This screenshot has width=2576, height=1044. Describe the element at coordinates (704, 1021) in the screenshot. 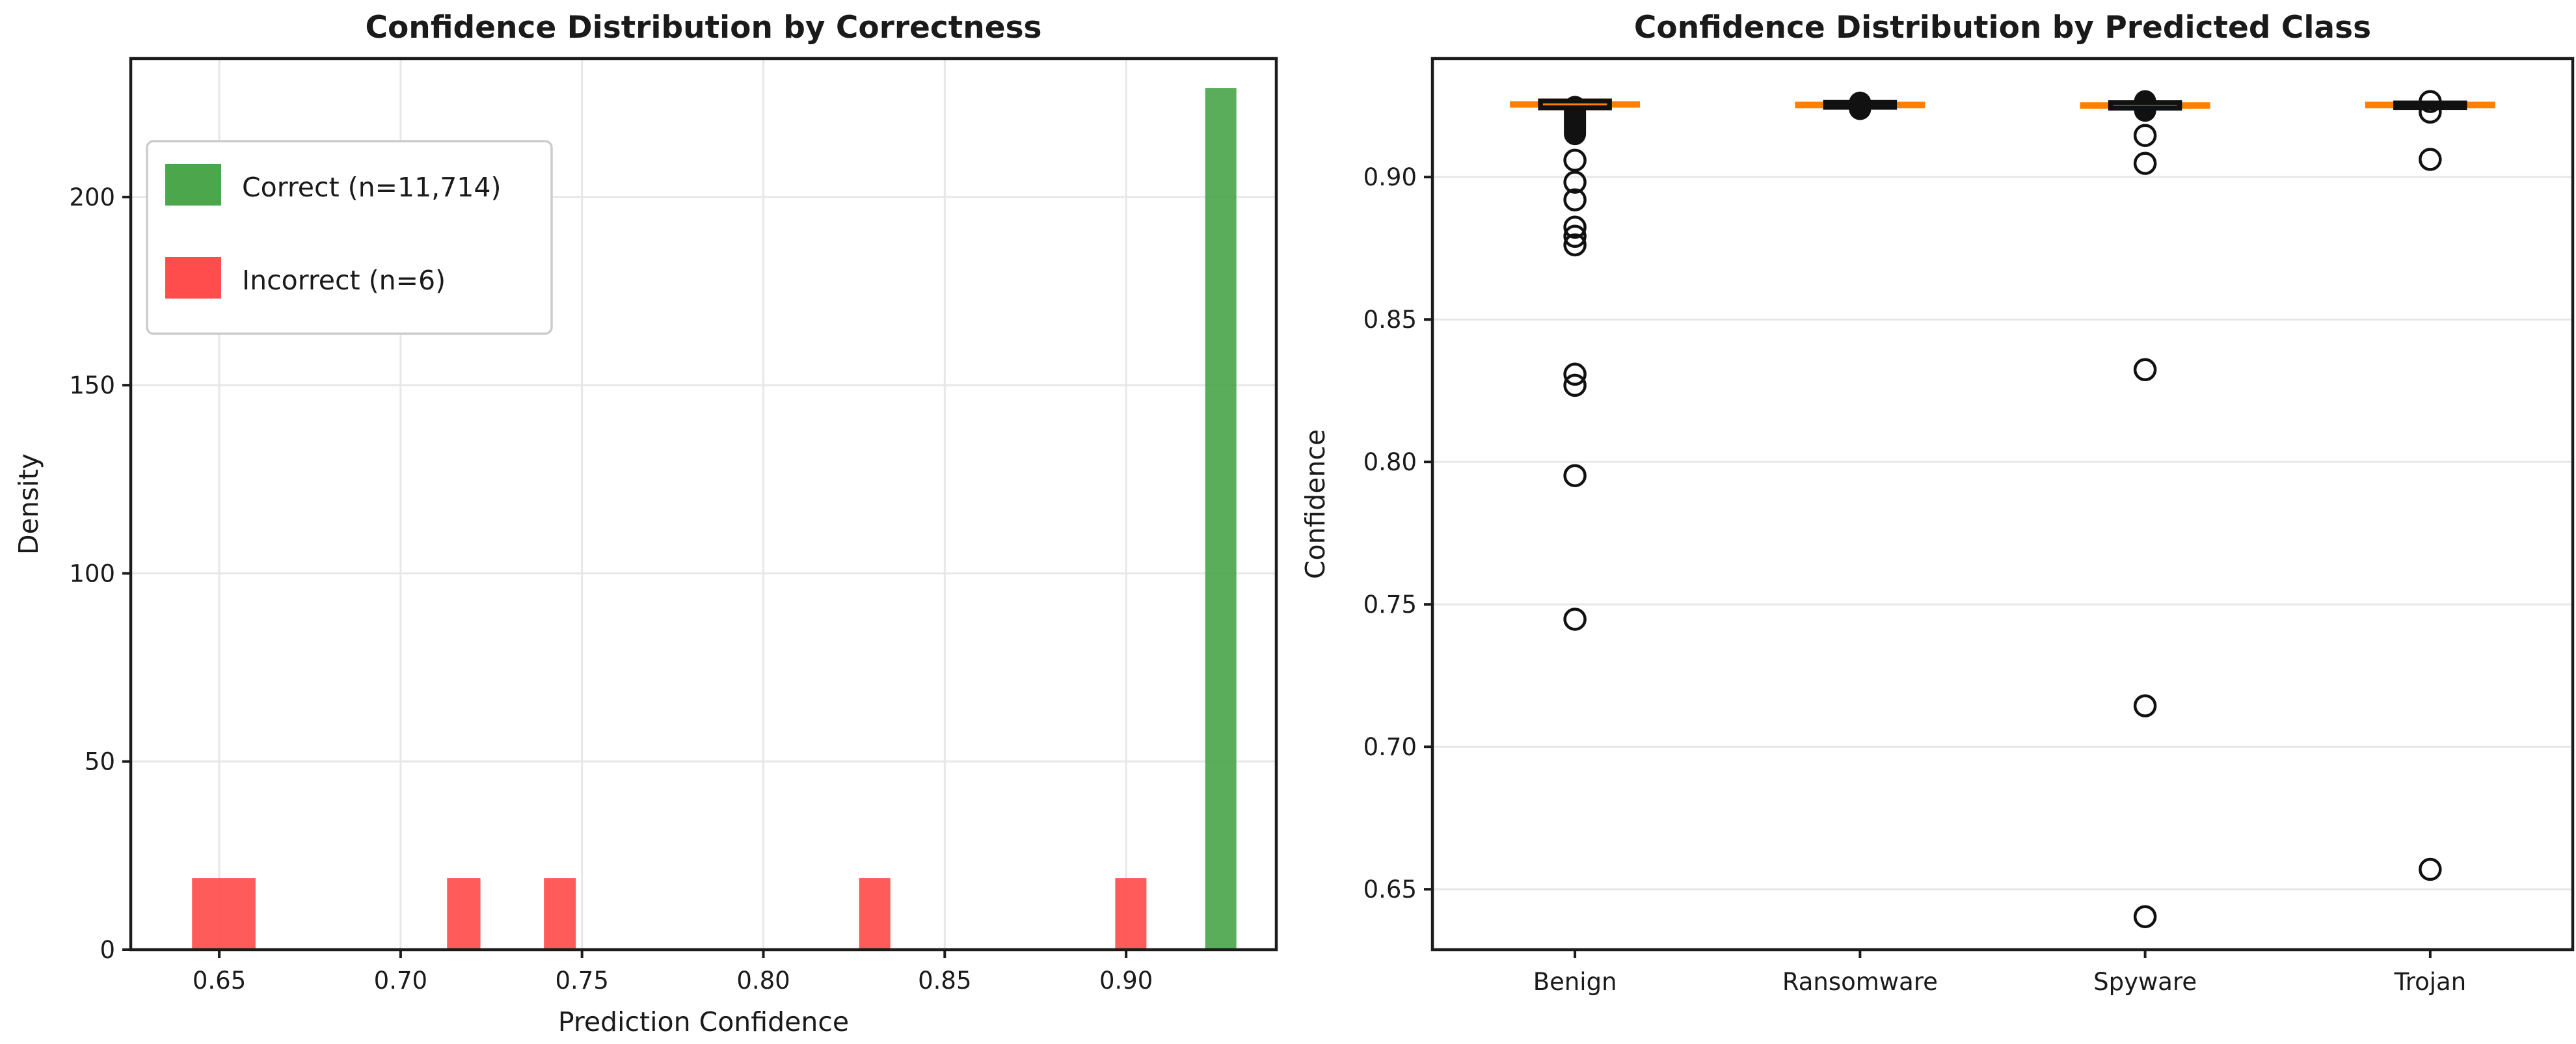

I see `x-axis-label: Prediction Confidence` at that location.